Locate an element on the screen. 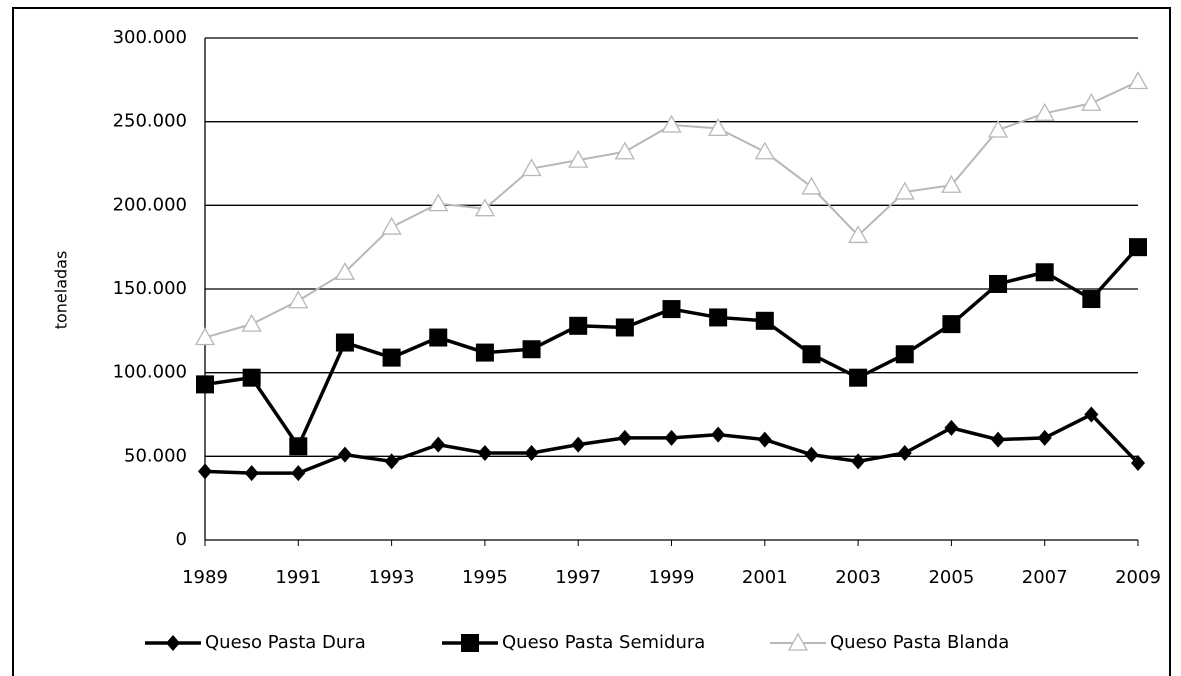 The image size is (1181, 676). y-tick-label: 250.000 is located at coordinates (150, 121).